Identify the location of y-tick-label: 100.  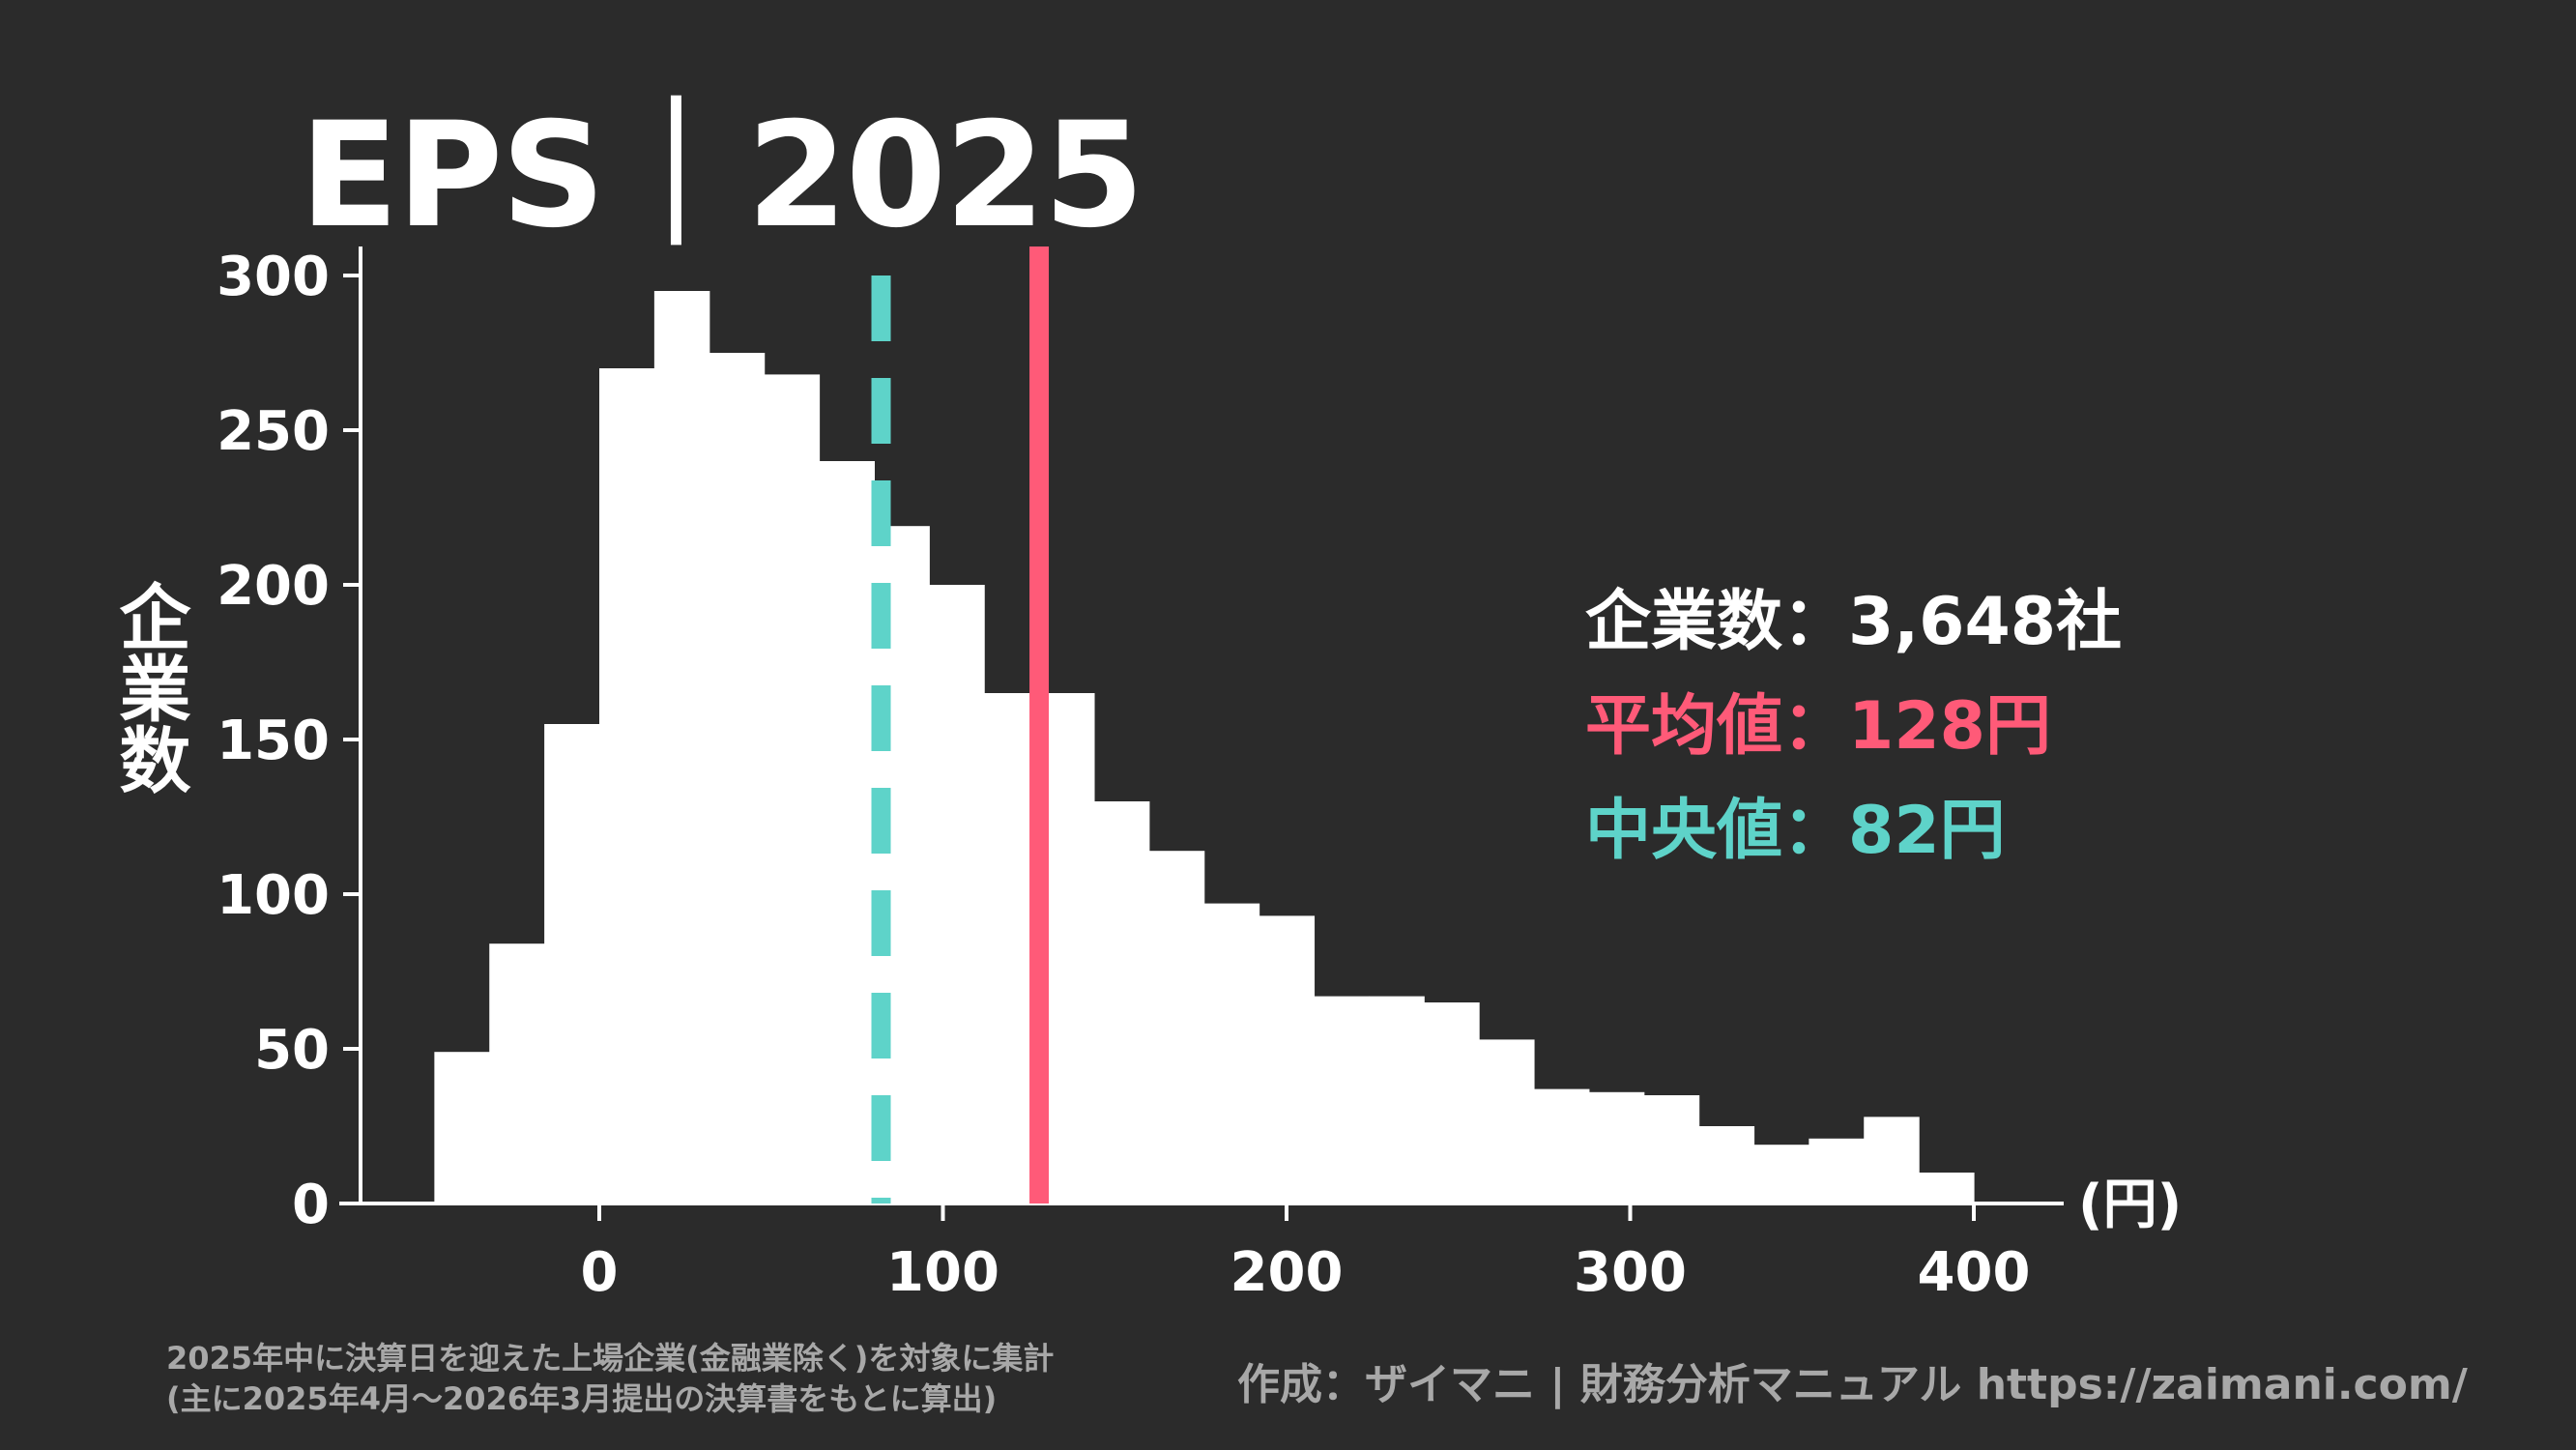
(273, 896).